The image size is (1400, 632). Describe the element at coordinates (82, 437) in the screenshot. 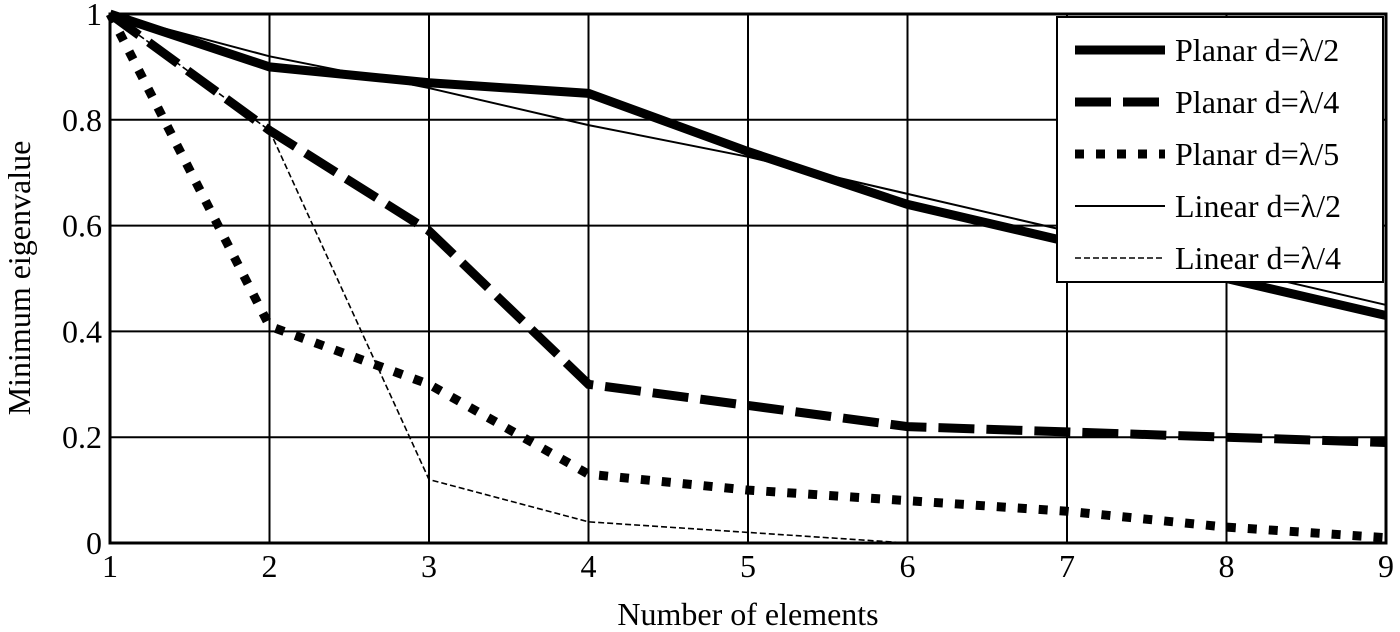

I see `y-tick-label: 0.2` at that location.